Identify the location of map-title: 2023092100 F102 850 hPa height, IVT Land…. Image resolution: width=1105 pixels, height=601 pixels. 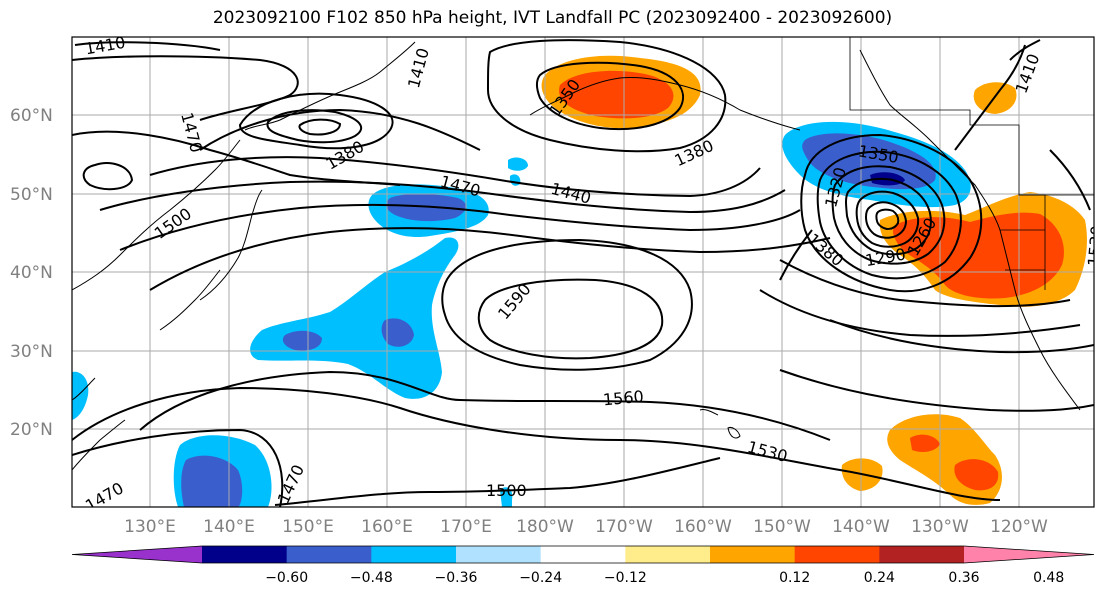
(552, 18).